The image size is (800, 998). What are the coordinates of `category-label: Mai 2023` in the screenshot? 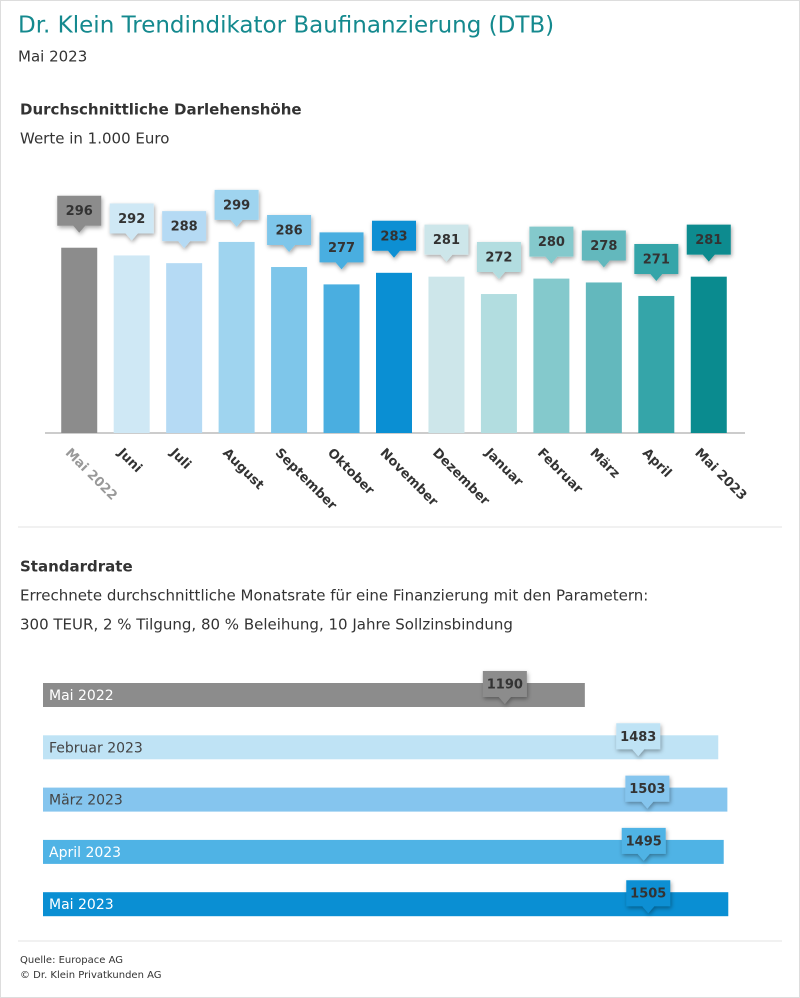 It's located at (81, 905).